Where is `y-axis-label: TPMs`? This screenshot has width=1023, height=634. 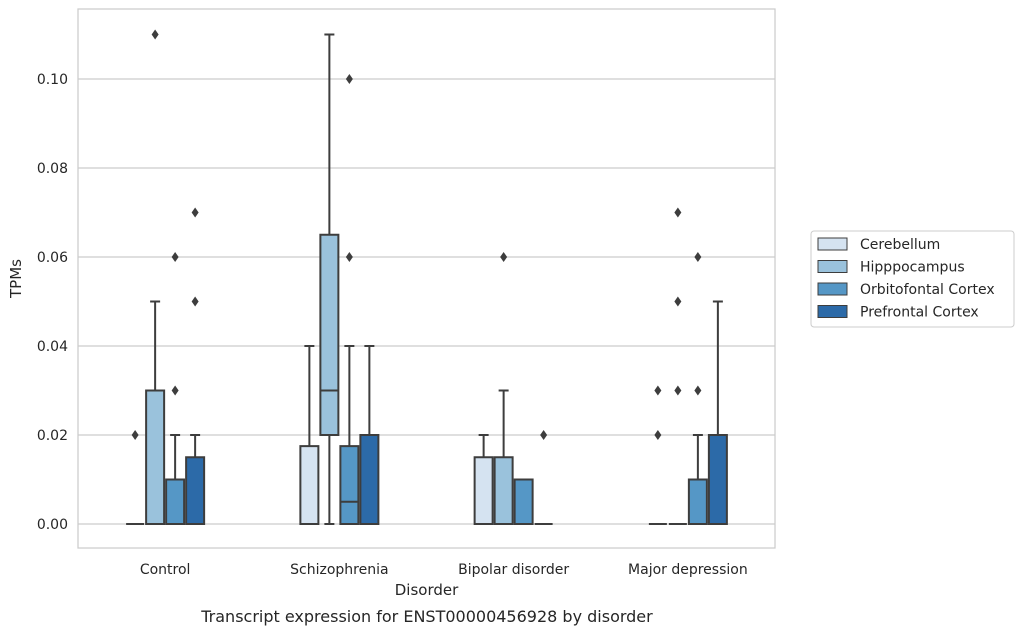 y-axis-label: TPMs is located at coordinates (16, 279).